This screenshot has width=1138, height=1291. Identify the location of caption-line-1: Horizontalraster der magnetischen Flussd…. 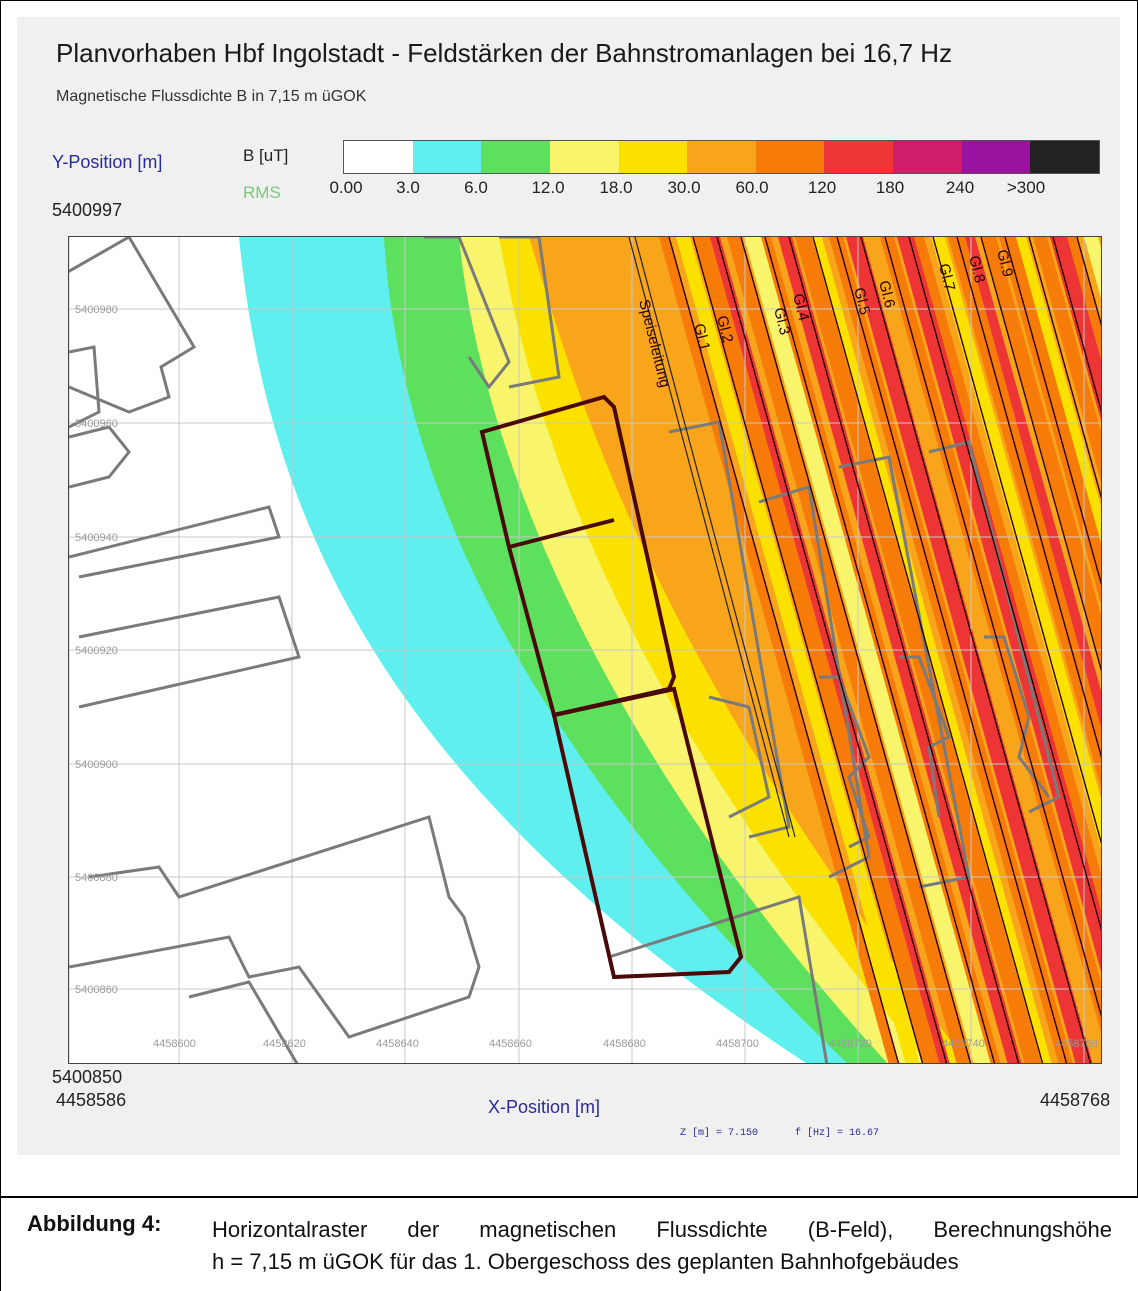
(662, 1229).